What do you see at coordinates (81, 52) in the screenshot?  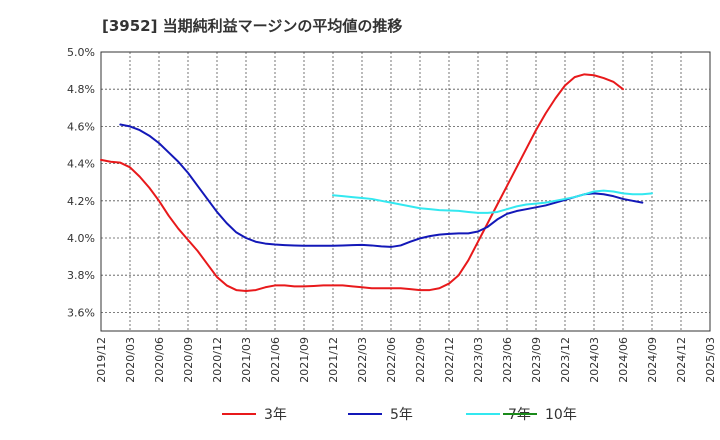 I see `y-tick-label: 5.0%` at bounding box center [81, 52].